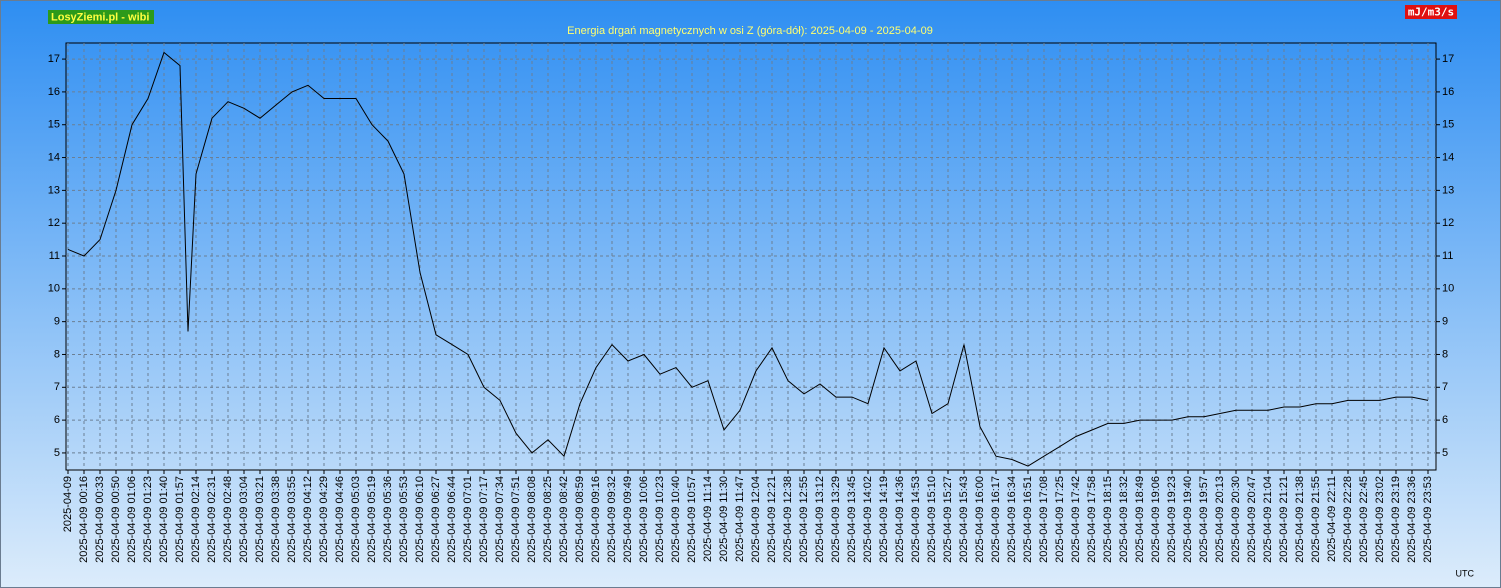 Image resolution: width=1501 pixels, height=588 pixels. I want to click on x-tick-label: 2025-04-09 16:17, so click(996, 519).